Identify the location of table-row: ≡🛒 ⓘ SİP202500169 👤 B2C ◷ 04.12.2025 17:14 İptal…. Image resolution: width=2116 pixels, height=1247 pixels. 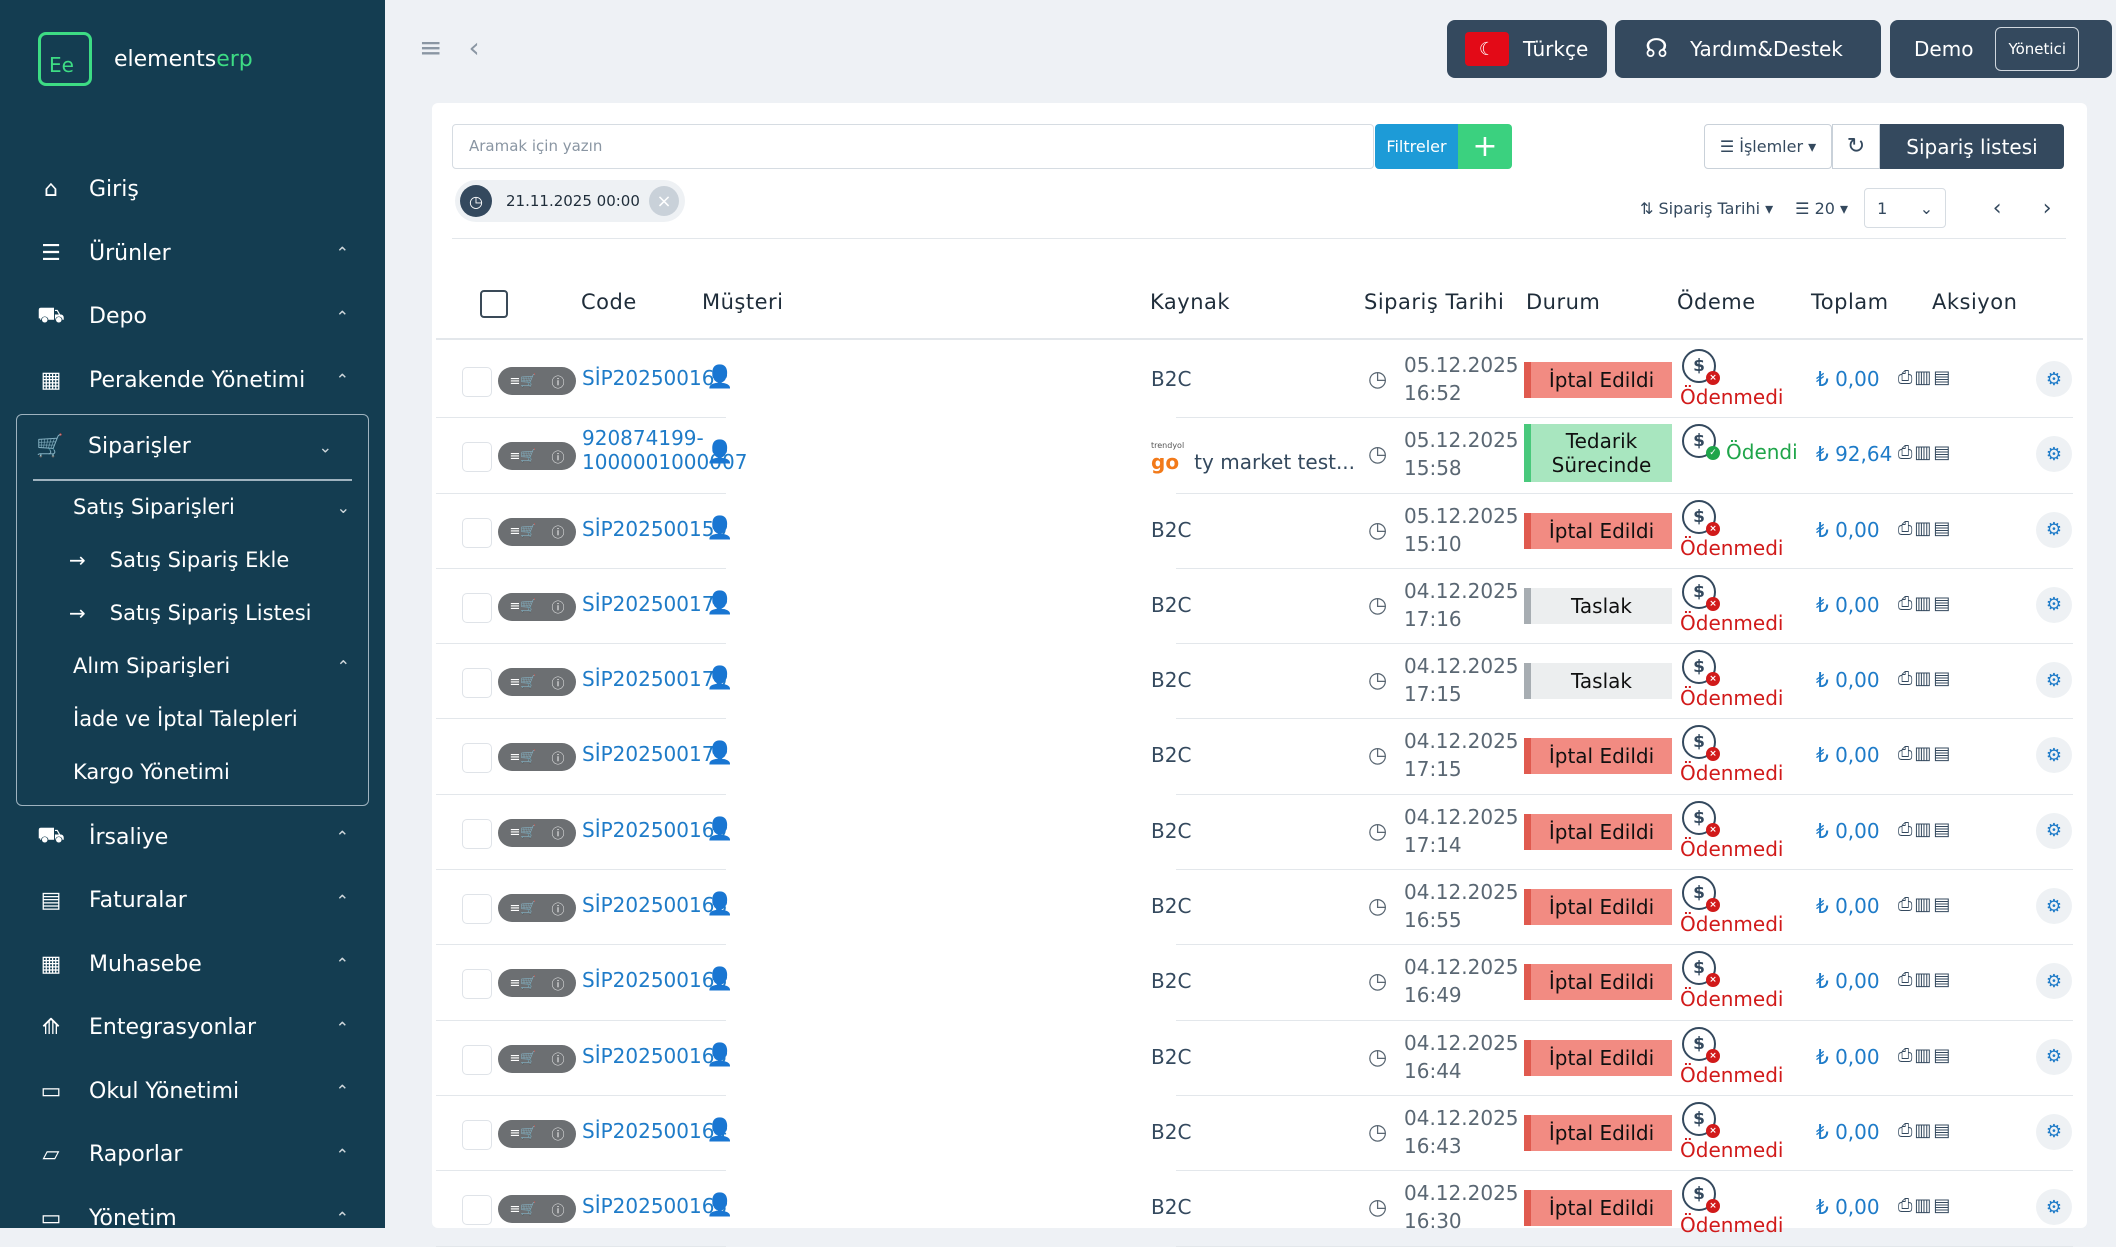
(1259, 833).